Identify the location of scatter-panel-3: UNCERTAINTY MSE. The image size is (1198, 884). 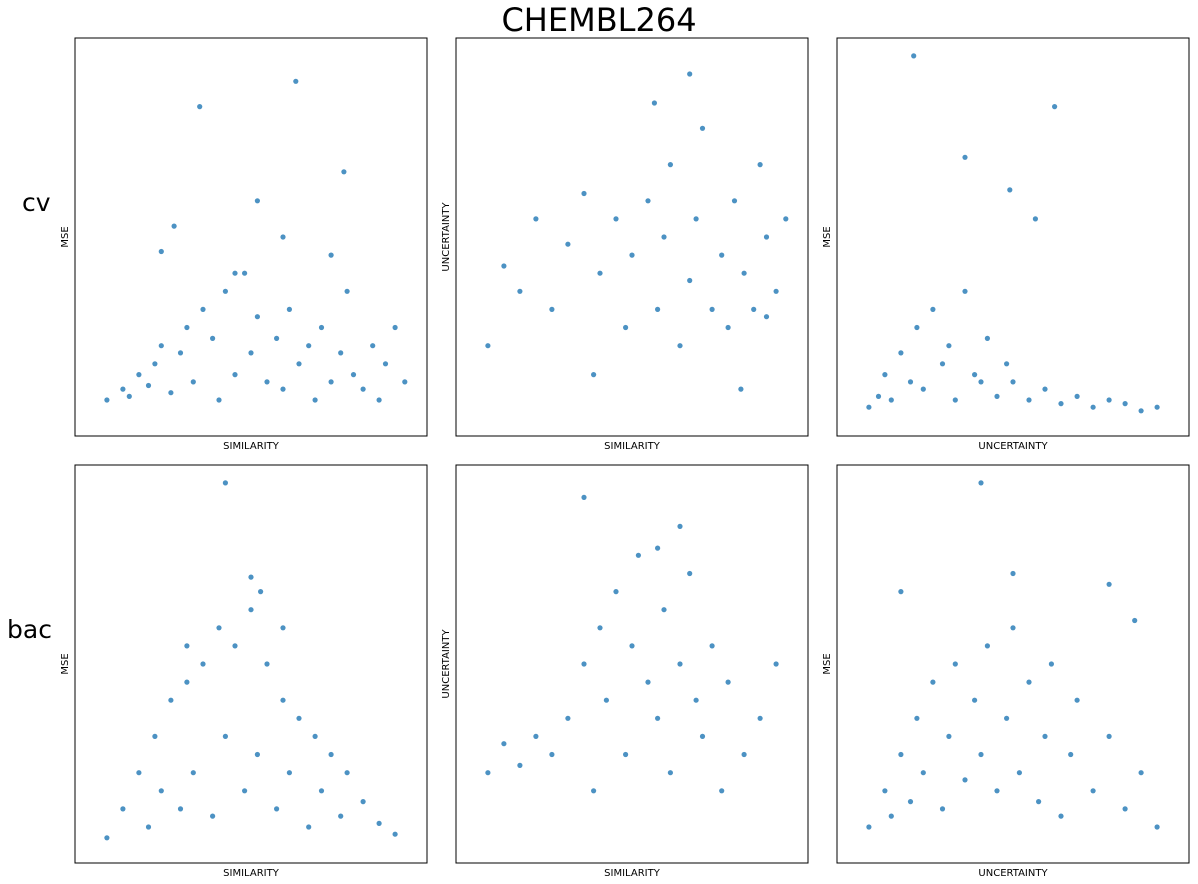
(1006, 244).